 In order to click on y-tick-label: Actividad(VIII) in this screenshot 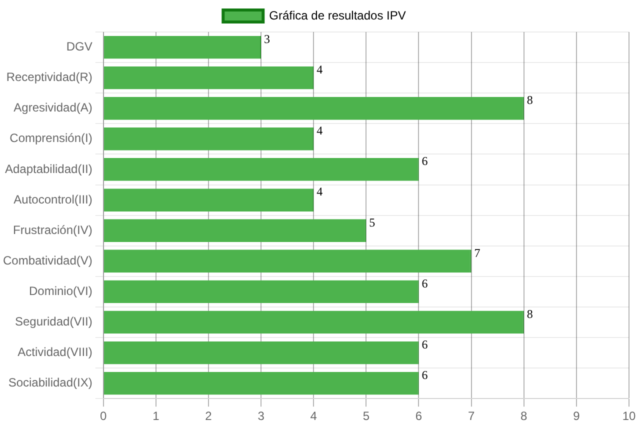, I will do `click(55, 352)`.